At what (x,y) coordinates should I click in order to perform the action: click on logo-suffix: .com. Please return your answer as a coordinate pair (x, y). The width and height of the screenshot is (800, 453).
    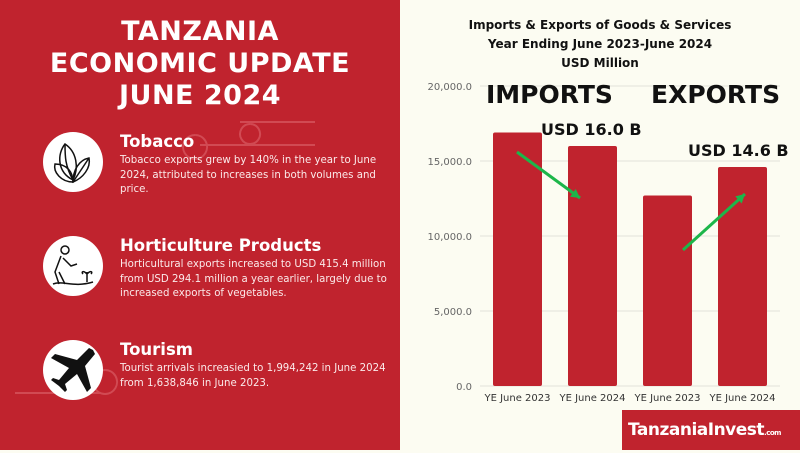
    Looking at the image, I should click on (772, 433).